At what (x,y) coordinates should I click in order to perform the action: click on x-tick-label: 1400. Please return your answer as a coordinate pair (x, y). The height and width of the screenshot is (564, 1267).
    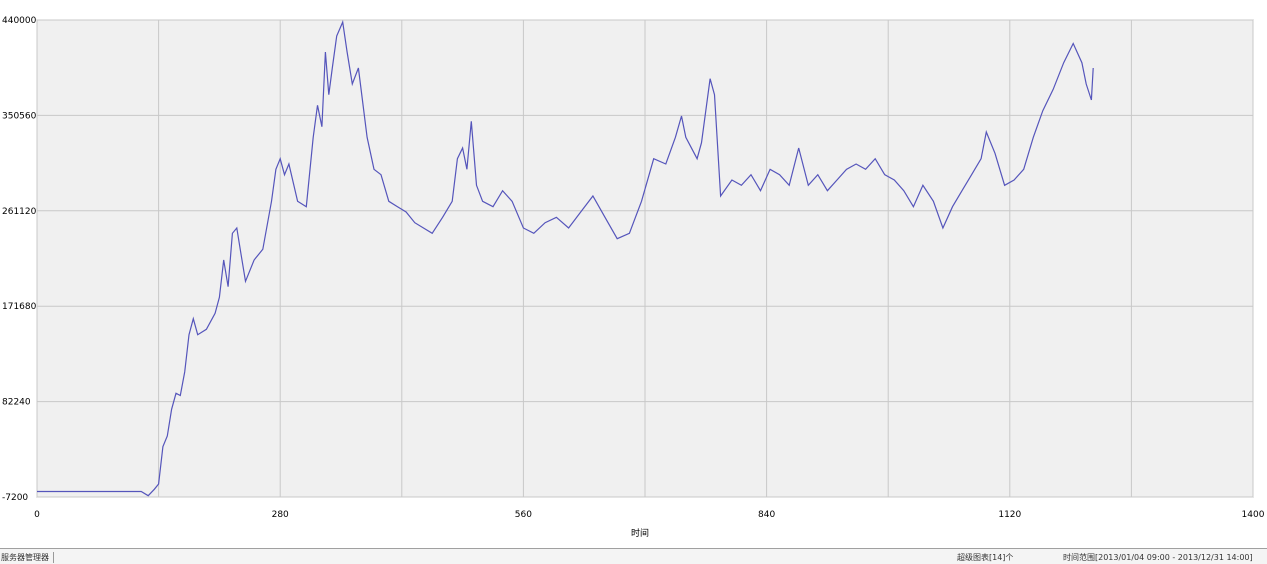
    Looking at the image, I should click on (1253, 515).